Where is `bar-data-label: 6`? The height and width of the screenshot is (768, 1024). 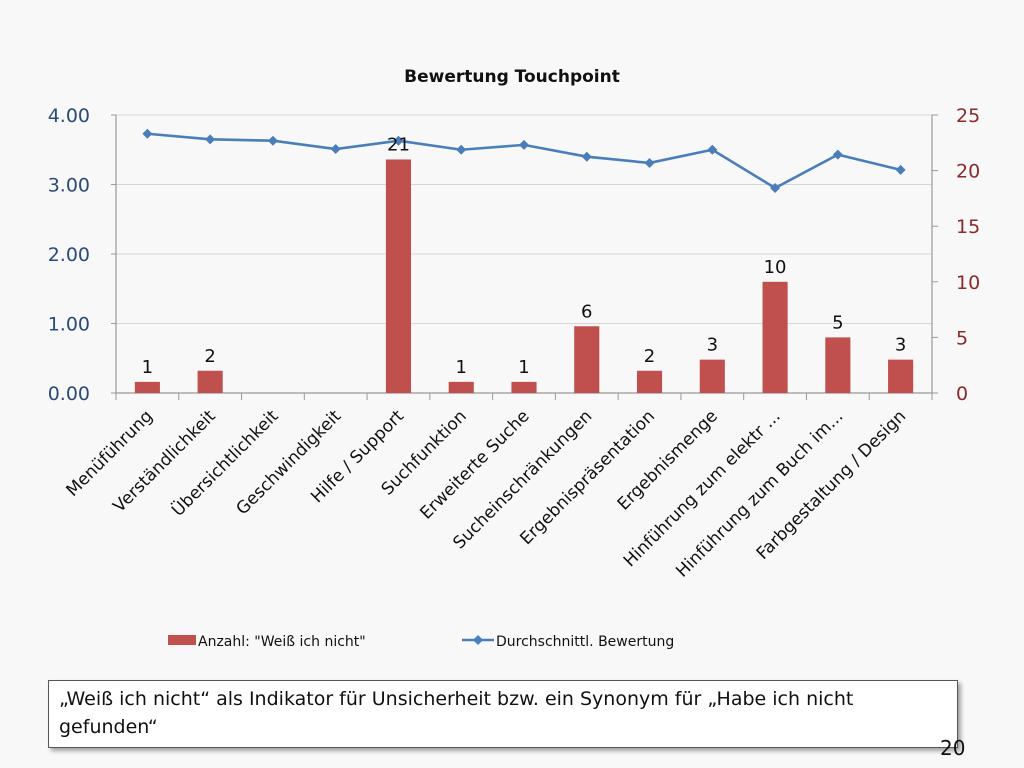 bar-data-label: 6 is located at coordinates (586, 311).